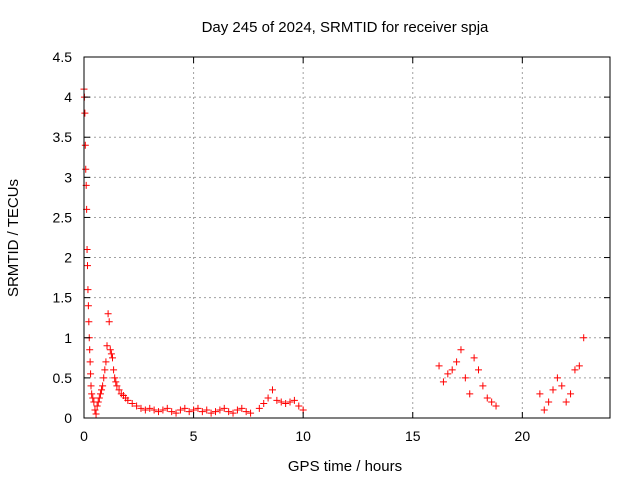 The width and height of the screenshot is (640, 480). I want to click on y-tick-label: 0.5, so click(63, 378).